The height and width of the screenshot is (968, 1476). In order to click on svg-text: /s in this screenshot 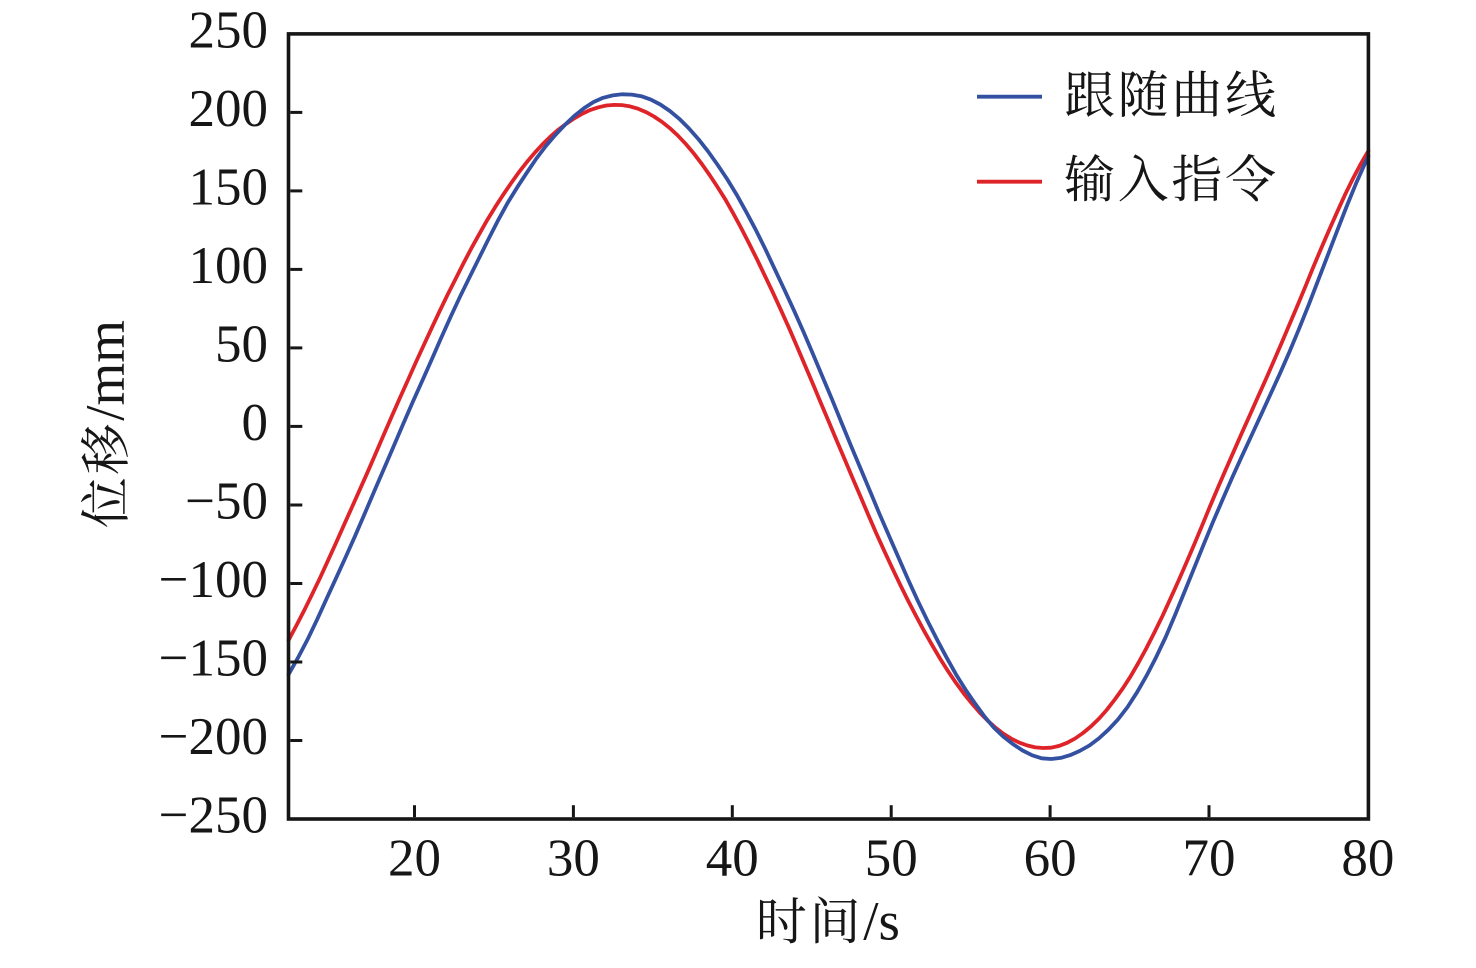, I will do `click(881, 920)`.